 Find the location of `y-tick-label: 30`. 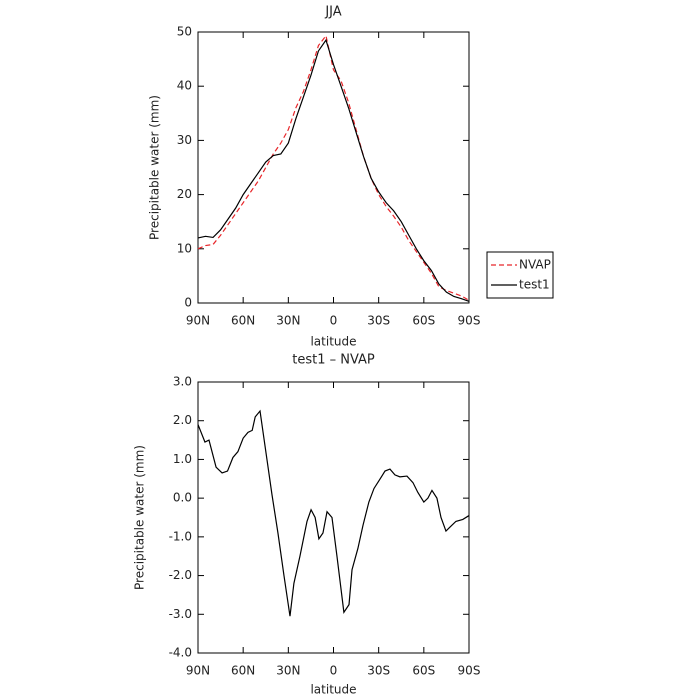

y-tick-label: 30 is located at coordinates (184, 140).